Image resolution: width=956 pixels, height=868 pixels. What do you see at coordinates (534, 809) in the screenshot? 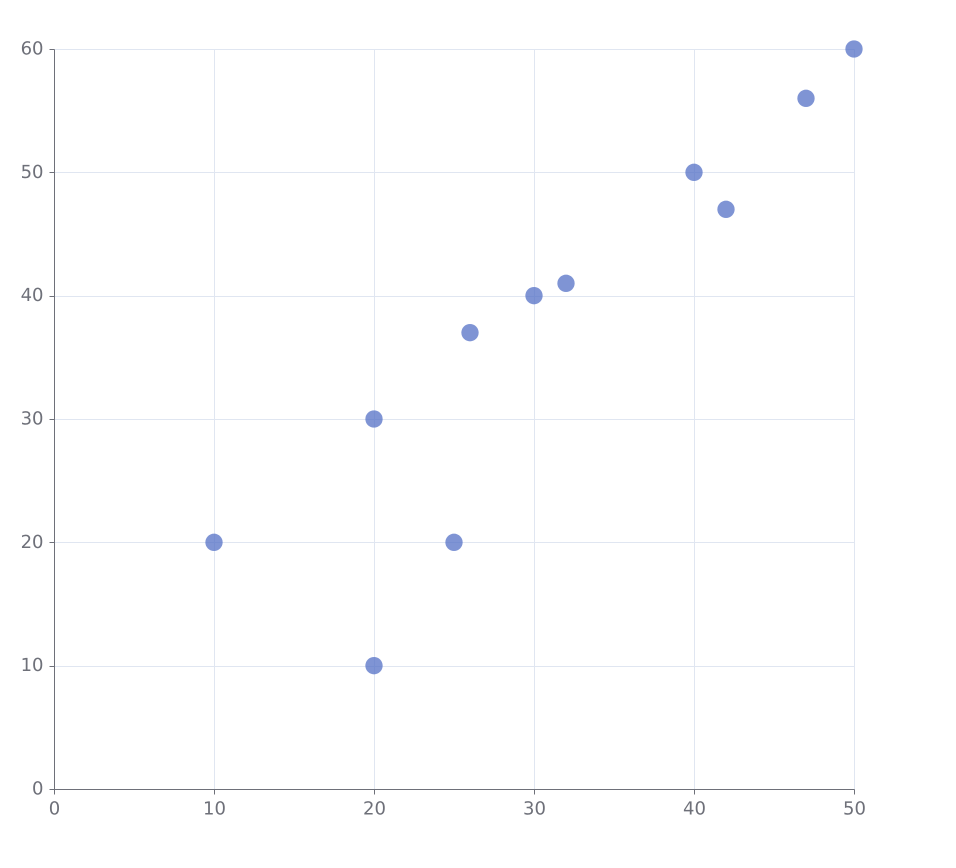
I see `x-tick-label: 30` at bounding box center [534, 809].